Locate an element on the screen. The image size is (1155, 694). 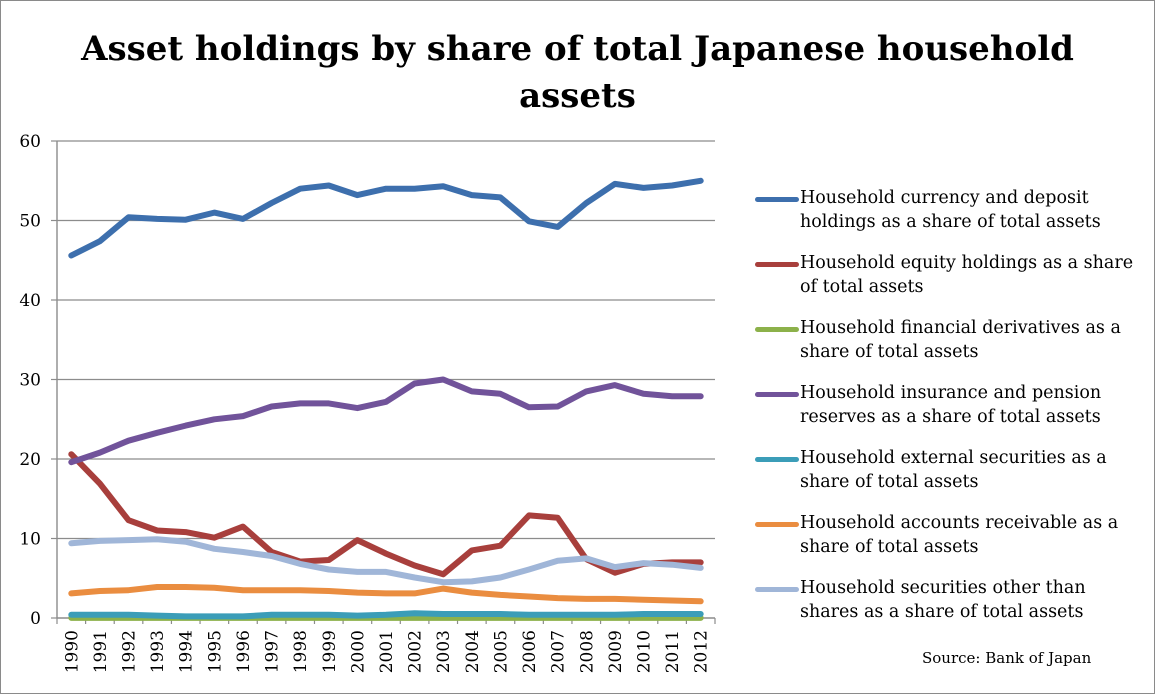
y-tick-label: 60 is located at coordinates (30, 142).